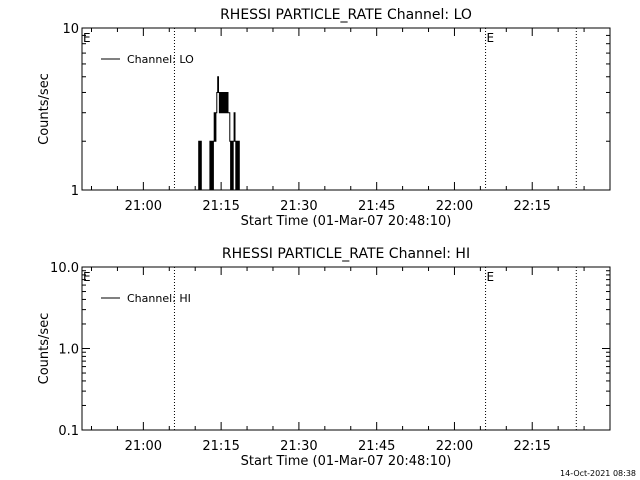 Image resolution: width=640 pixels, height=480 pixels. What do you see at coordinates (64, 268) in the screenshot?
I see `y-tick-label: 10.0` at bounding box center [64, 268].